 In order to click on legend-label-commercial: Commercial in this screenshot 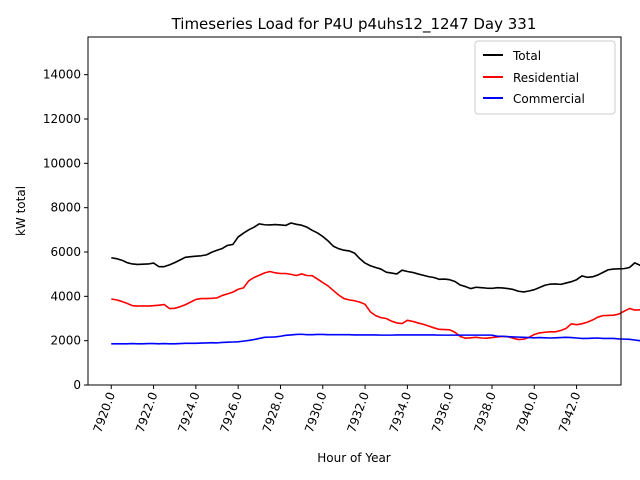, I will do `click(549, 99)`.